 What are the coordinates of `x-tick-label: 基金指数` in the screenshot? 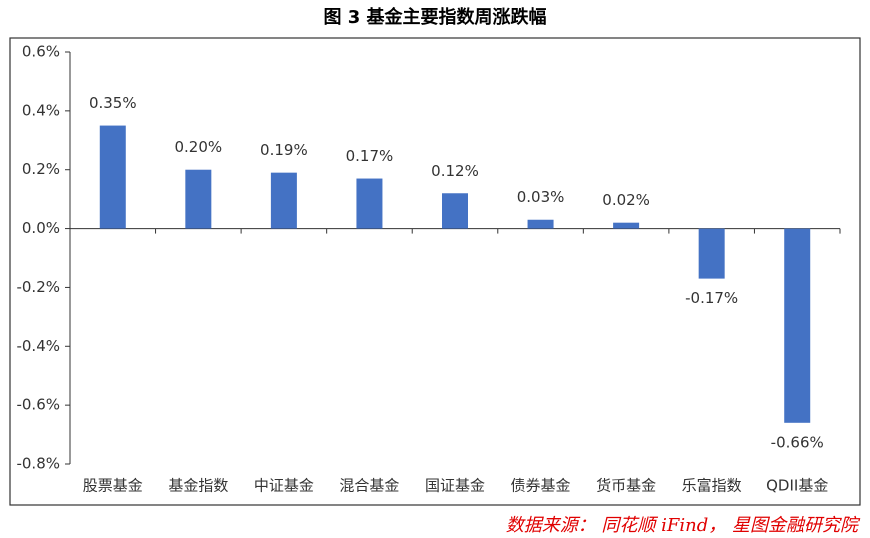 It's located at (198, 486).